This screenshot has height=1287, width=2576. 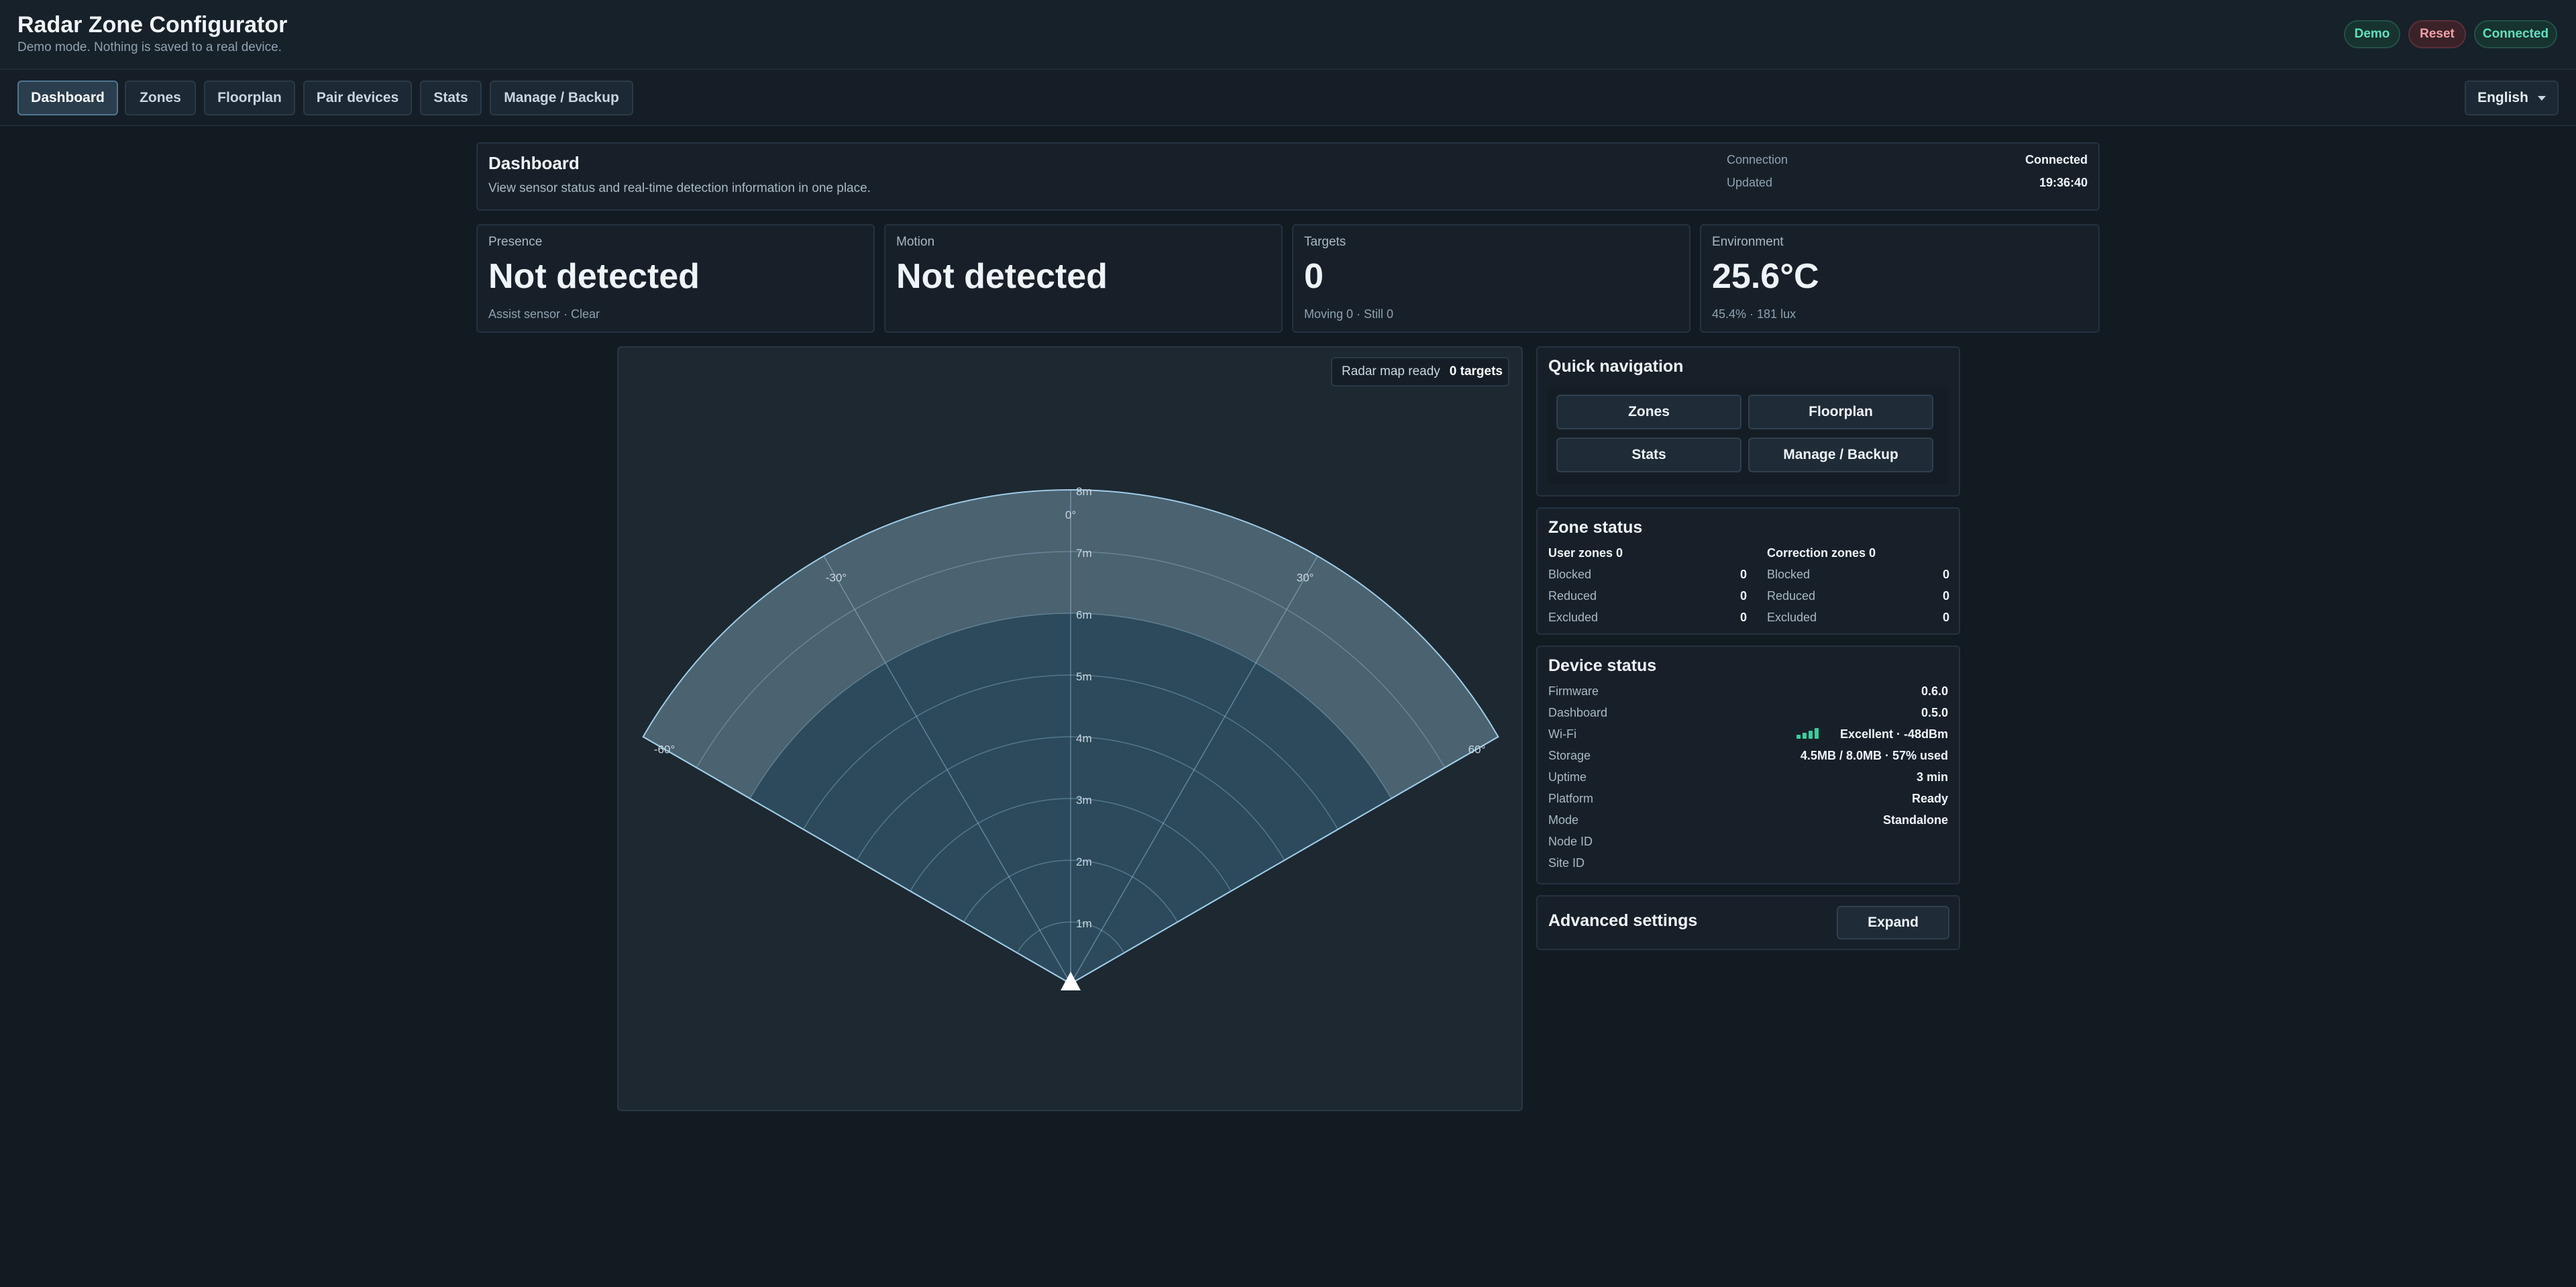 What do you see at coordinates (1757, 159) in the screenshot?
I see `connection-label: Connection` at bounding box center [1757, 159].